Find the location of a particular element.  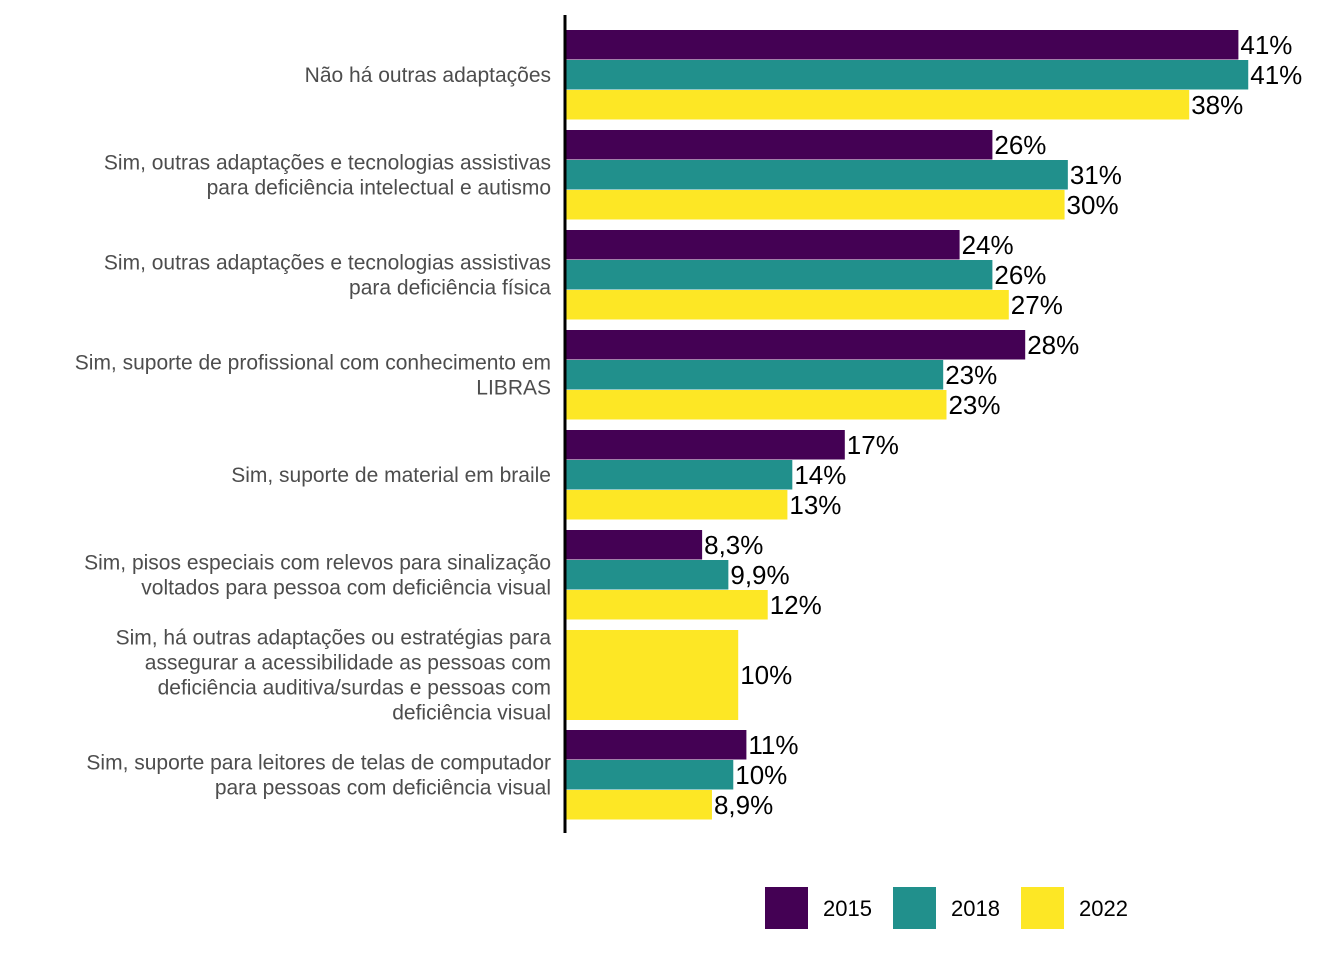

value-label-2022-cat-0: 38% is located at coordinates (1217, 105).